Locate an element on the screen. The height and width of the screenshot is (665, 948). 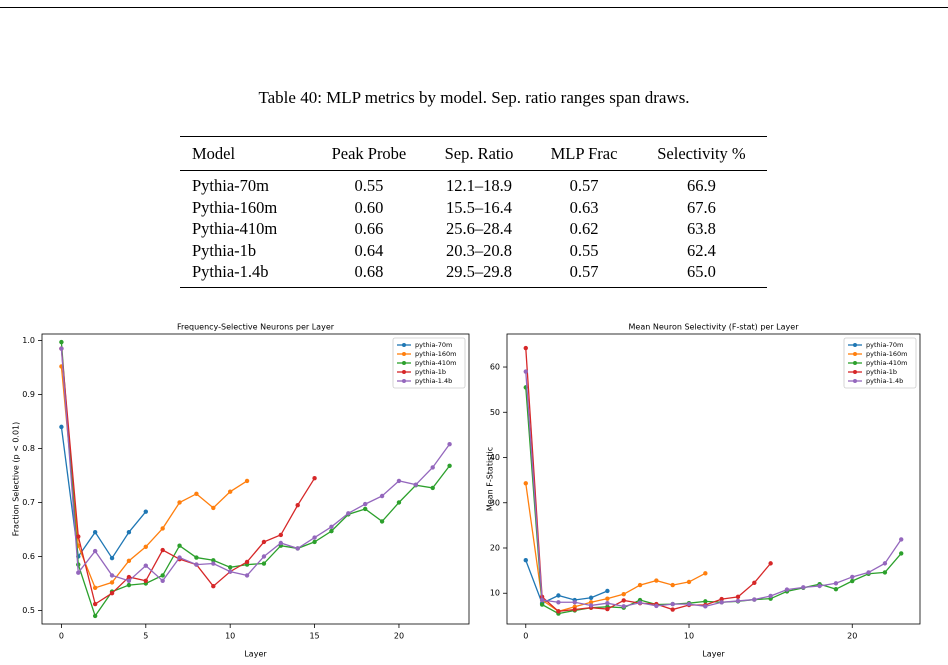
x-tick-label: 20 is located at coordinates (852, 636).